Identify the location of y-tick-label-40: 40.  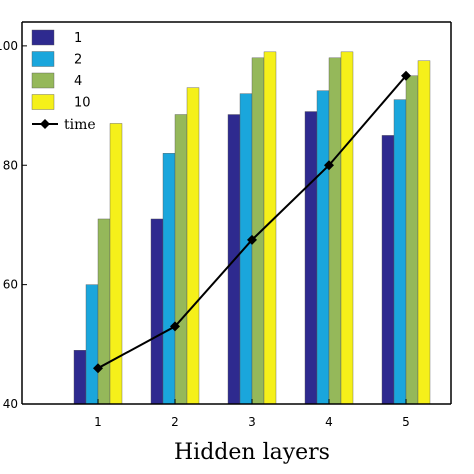
(10, 404).